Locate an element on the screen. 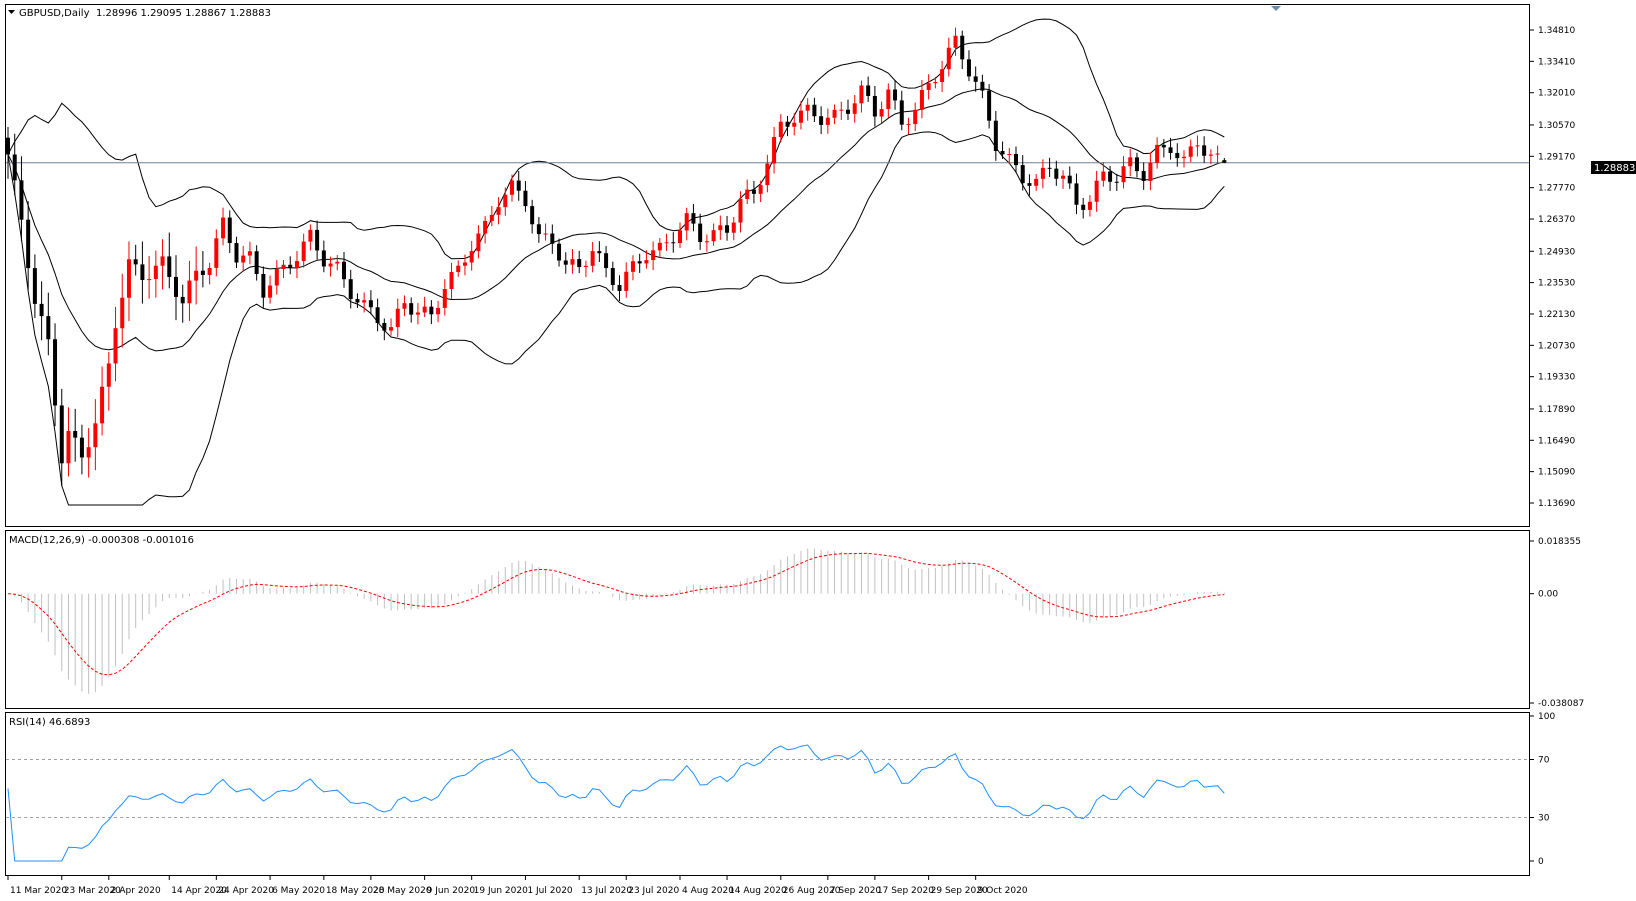 This screenshot has width=1636, height=901. price-tick-label: 1.20730 is located at coordinates (1556, 346).